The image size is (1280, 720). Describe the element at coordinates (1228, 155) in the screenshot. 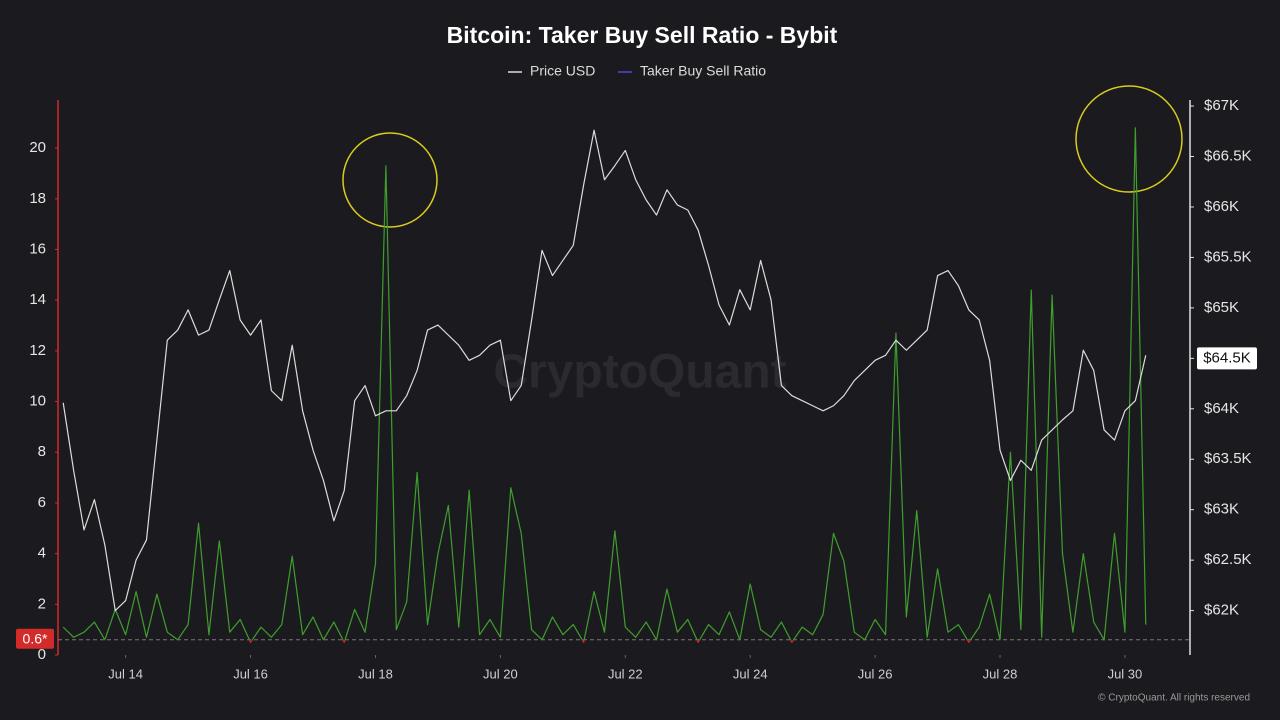

I see `y2-tick-label: $66.5K` at that location.